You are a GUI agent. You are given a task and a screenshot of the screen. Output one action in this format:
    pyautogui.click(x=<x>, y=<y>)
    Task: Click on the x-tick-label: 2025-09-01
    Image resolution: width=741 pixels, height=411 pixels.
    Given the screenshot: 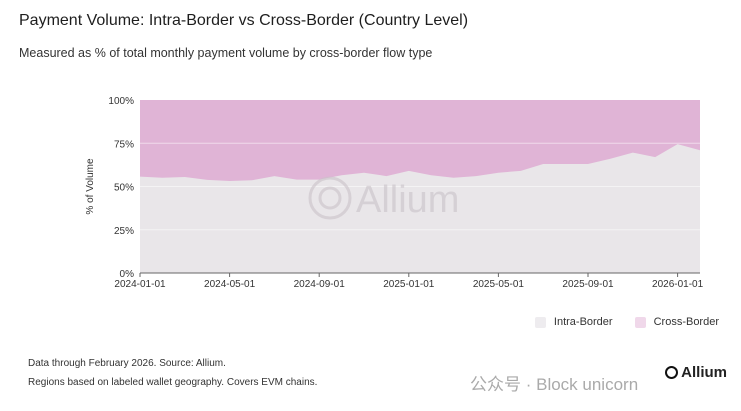 What is the action you would take?
    pyautogui.click(x=588, y=284)
    